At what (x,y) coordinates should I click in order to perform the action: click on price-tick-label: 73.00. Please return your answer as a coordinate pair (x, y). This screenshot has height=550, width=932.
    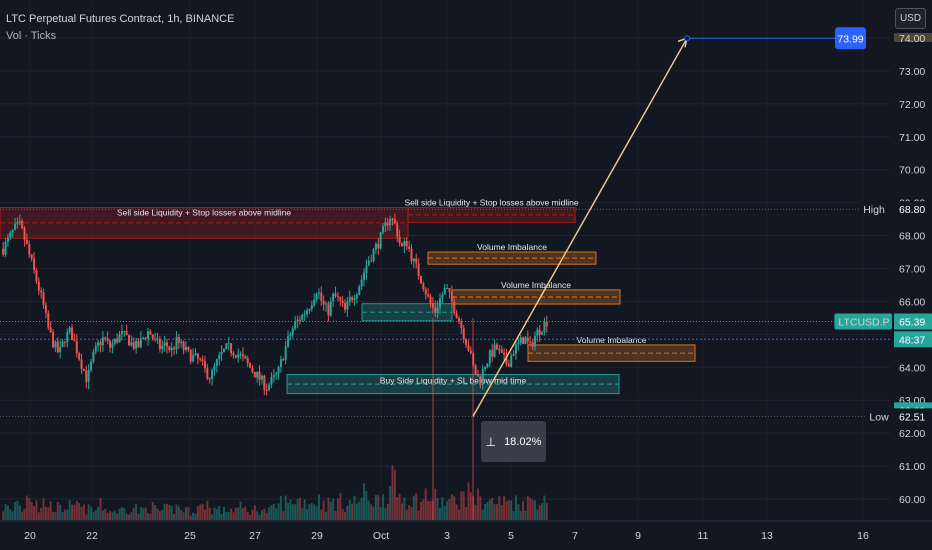
    Looking at the image, I should click on (912, 72).